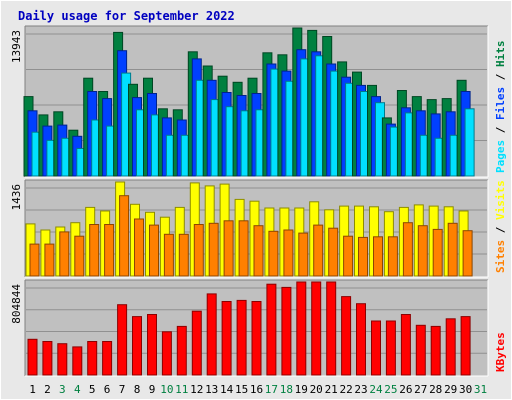 This screenshot has height=400, width=512. Describe the element at coordinates (181, 389) in the screenshot. I see `x-tick-label-day-11: 11` at that location.